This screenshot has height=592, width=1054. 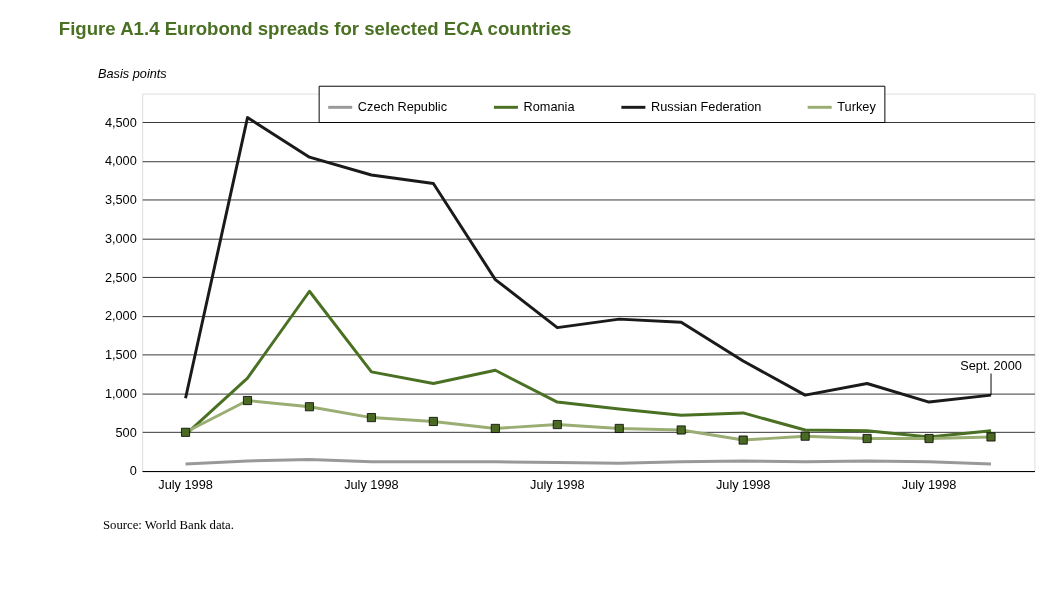 What do you see at coordinates (857, 107) in the screenshot?
I see `legend-label: Turkey` at bounding box center [857, 107].